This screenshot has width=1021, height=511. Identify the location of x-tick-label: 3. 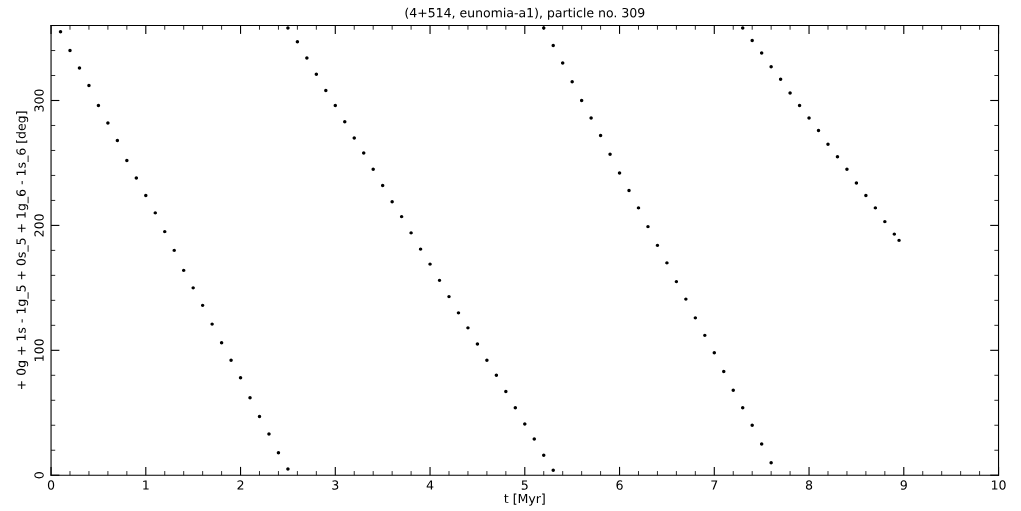
(335, 485).